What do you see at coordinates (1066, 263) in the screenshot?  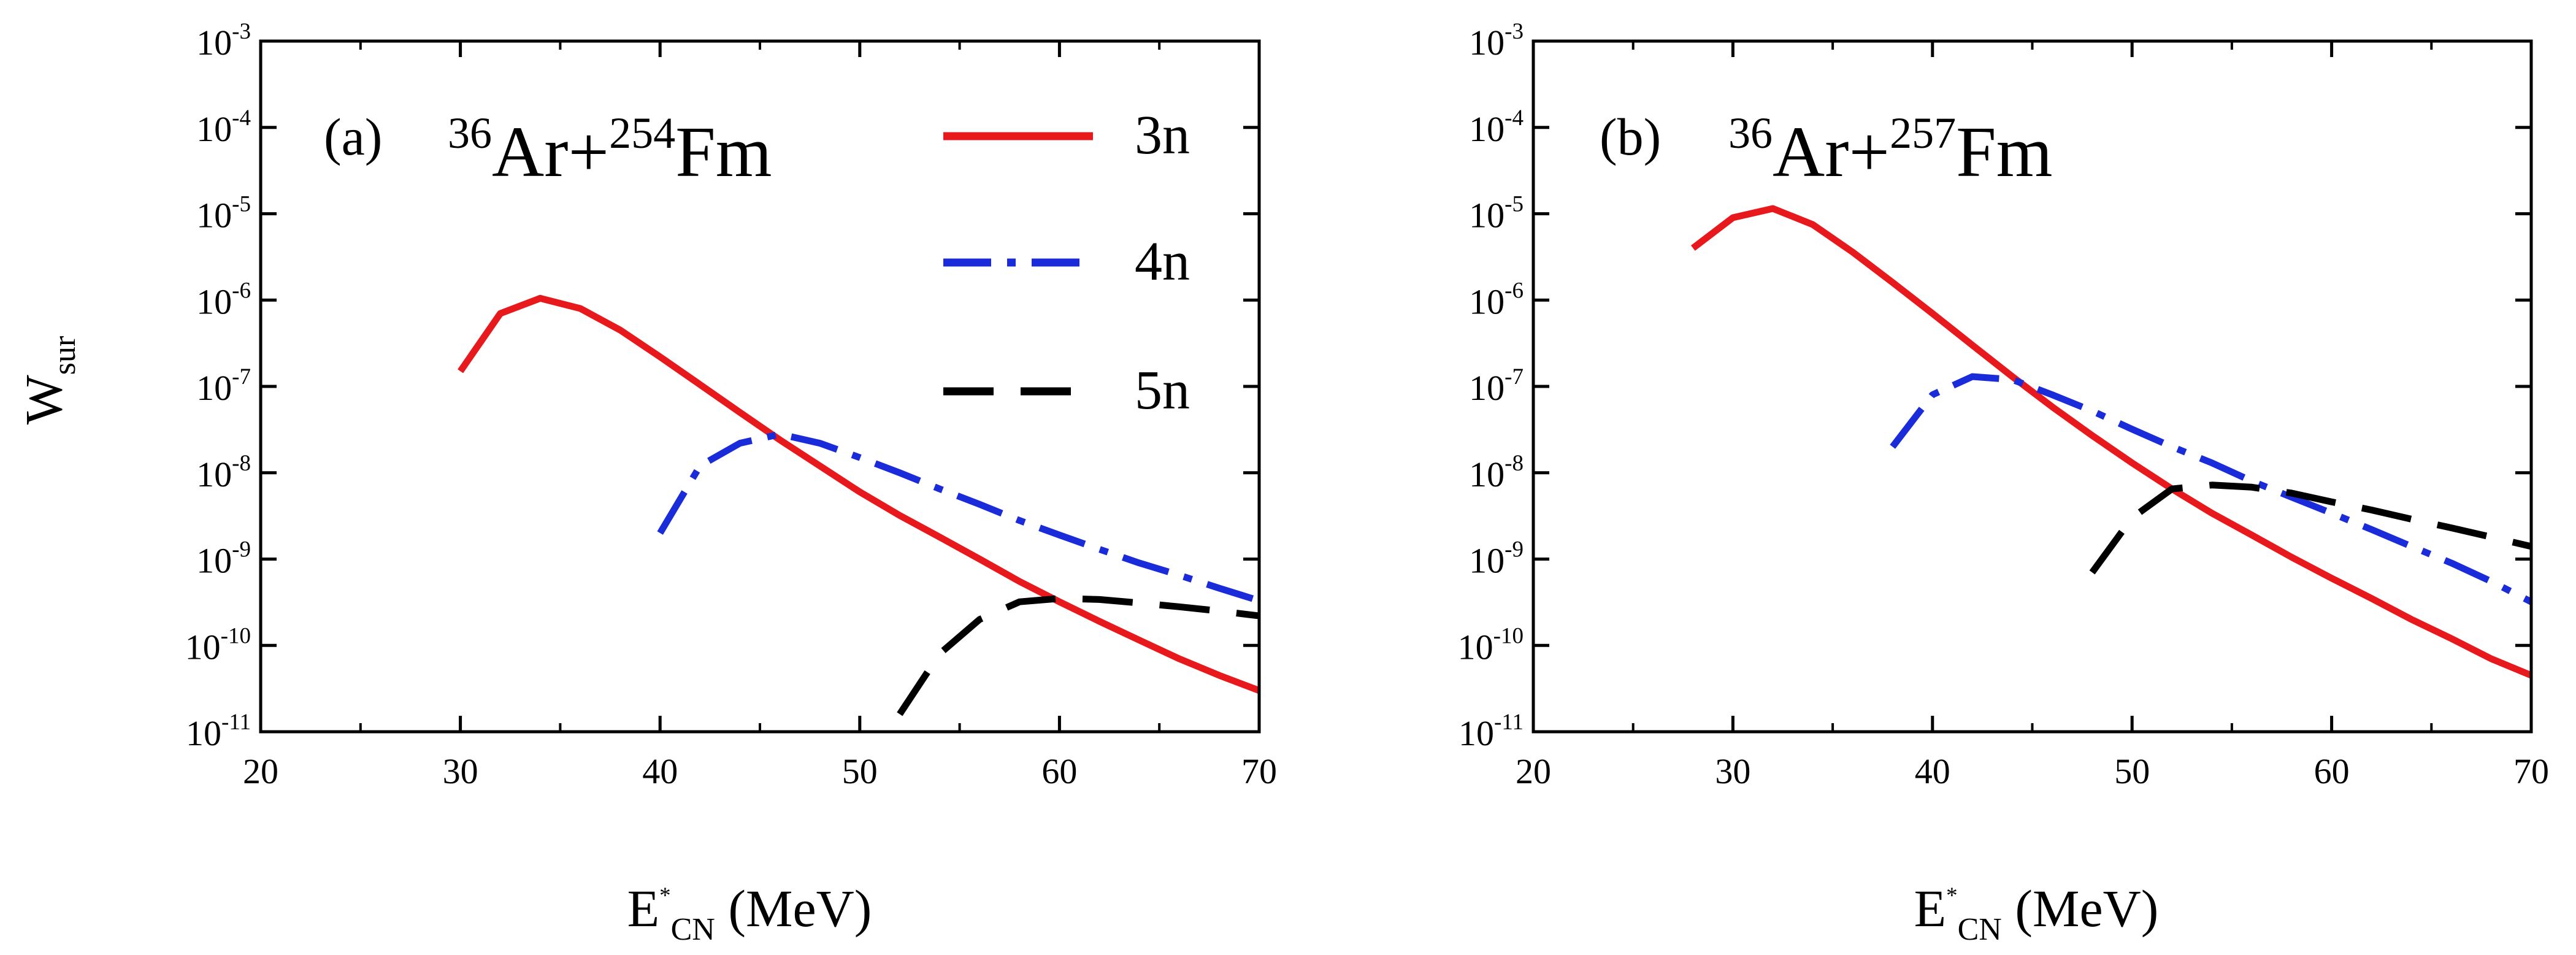 I see `legend: 3n 4n 5n` at bounding box center [1066, 263].